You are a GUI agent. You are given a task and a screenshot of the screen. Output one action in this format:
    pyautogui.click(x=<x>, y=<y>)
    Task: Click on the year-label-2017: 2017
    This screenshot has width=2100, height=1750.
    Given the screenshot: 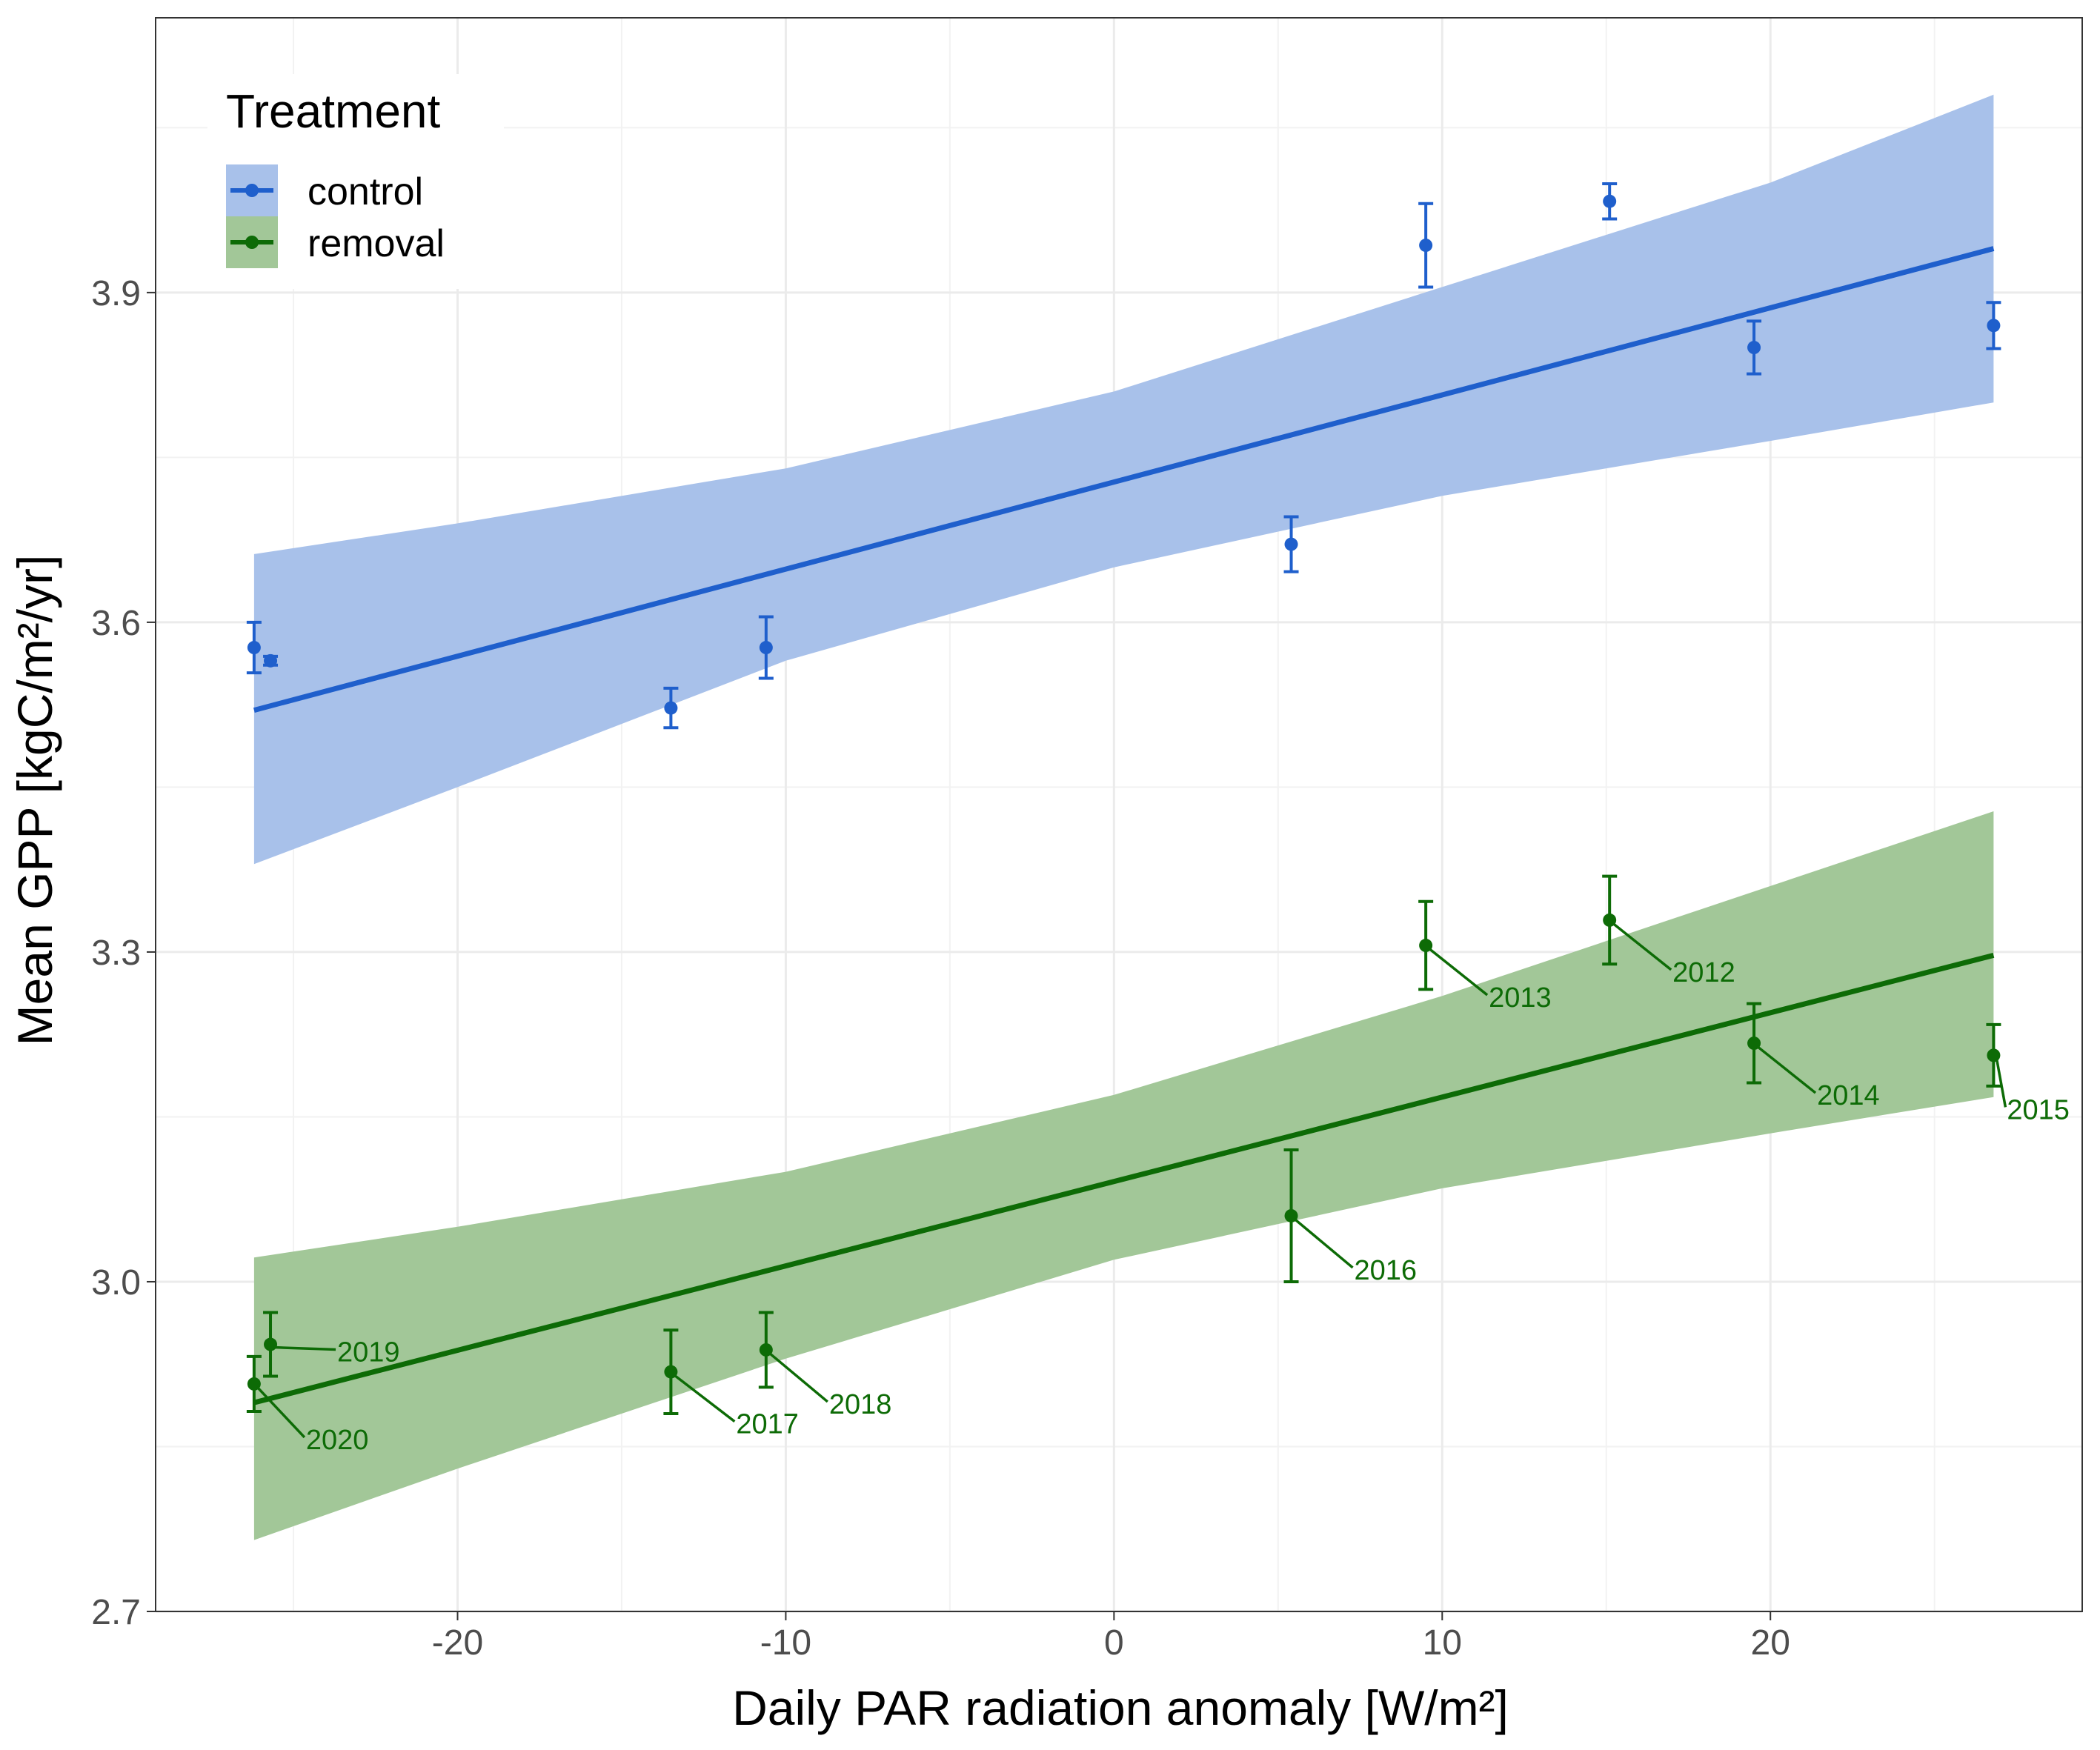 What is the action you would take?
    pyautogui.click(x=768, y=1424)
    